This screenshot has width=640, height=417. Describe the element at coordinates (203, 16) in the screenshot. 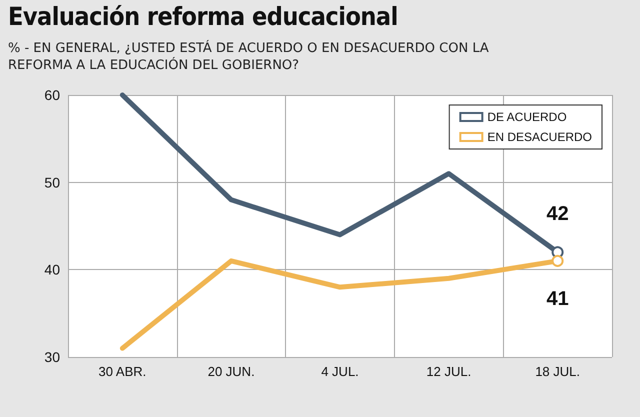

I see `chart-title: Evaluación reforma educacional` at that location.